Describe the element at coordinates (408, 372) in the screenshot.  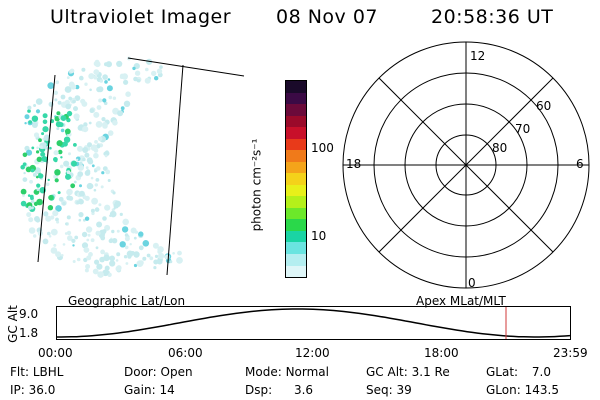
I see `footer-gc-alt: GC Alt: 3.1 Re` at that location.